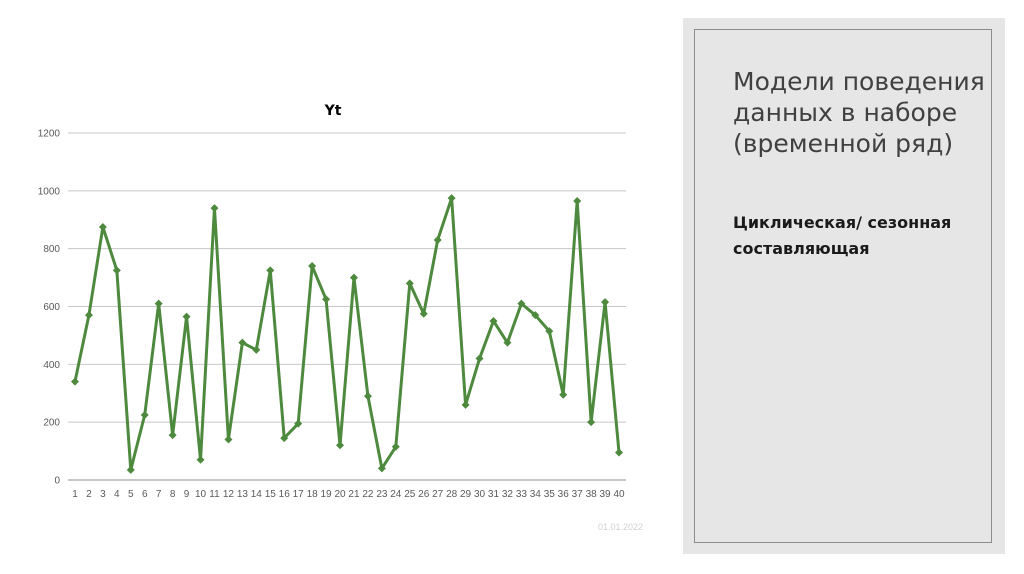  I want to click on y-tick-label: 1000, so click(49, 191).